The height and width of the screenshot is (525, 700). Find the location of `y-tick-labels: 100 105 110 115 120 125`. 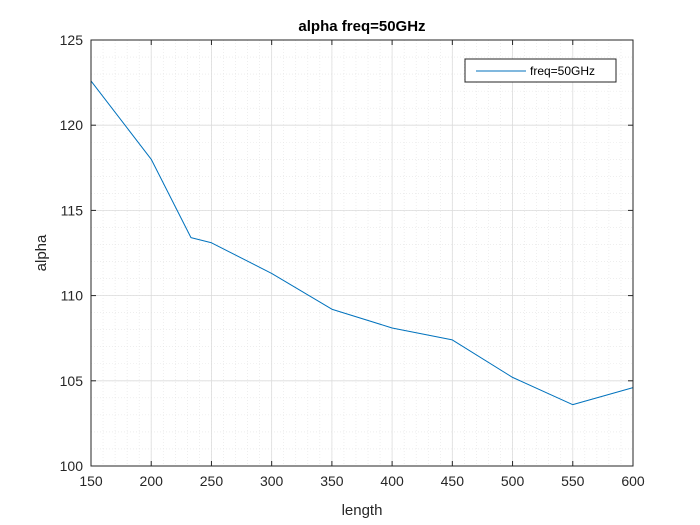

y-tick-labels: 100 105 110 115 120 125 is located at coordinates (72, 253).